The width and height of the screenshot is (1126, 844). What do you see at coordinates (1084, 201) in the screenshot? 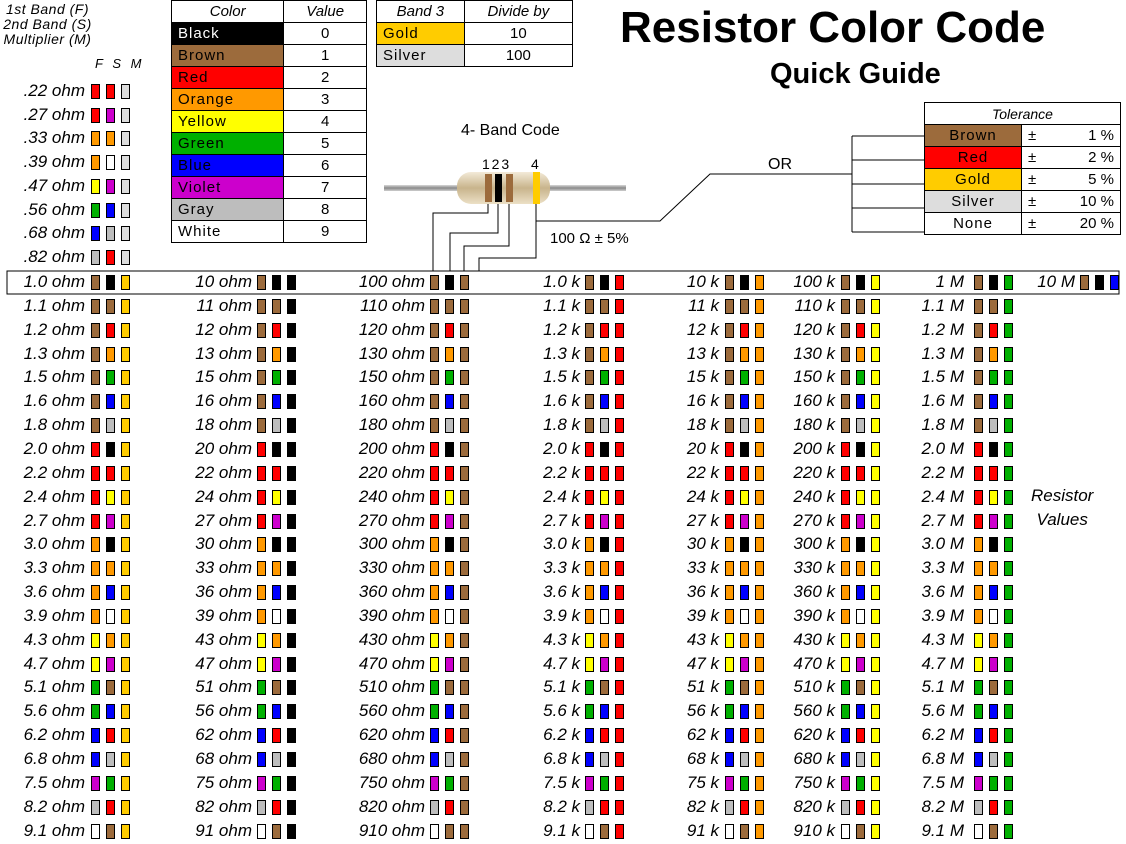
I see `tolerance-value-cell: 10 %` at bounding box center [1084, 201].